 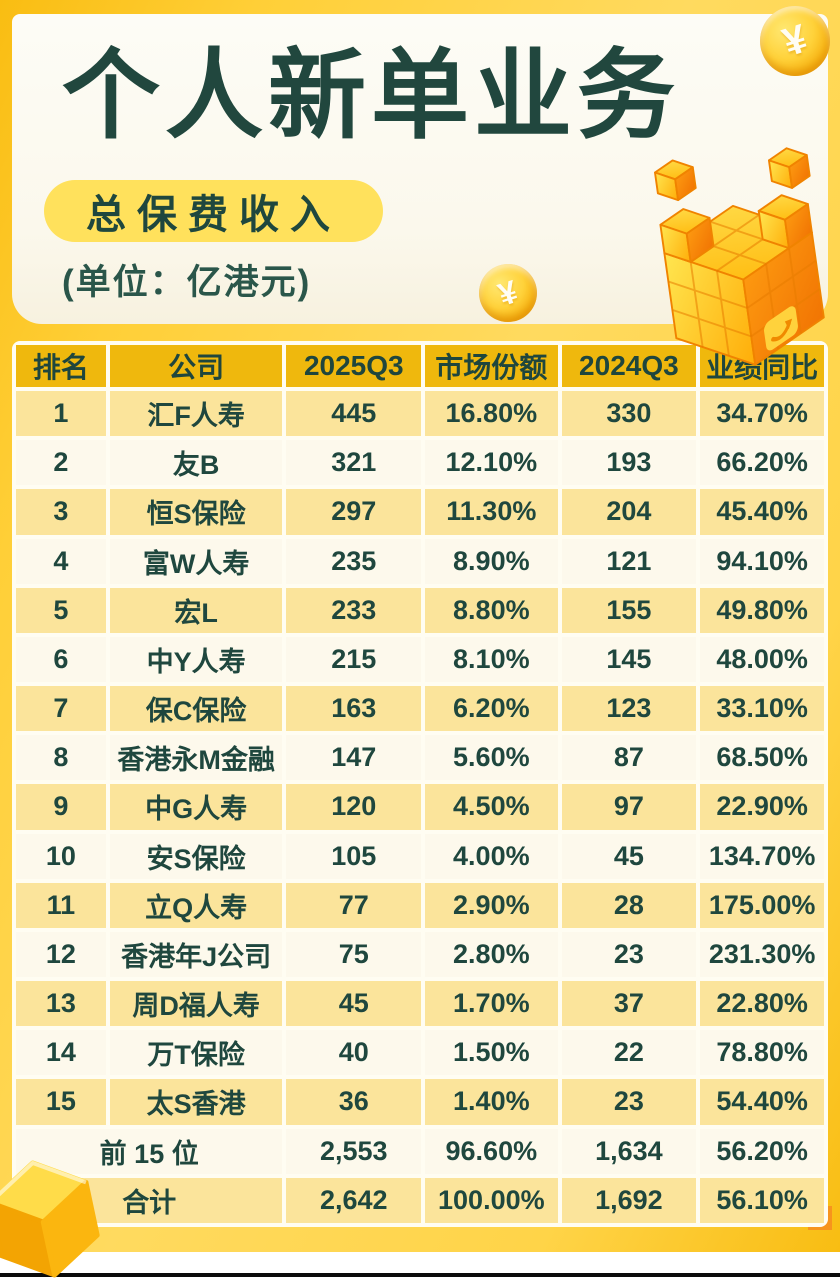 What do you see at coordinates (491, 1151) in the screenshot?
I see `table-cell: 96.60%` at bounding box center [491, 1151].